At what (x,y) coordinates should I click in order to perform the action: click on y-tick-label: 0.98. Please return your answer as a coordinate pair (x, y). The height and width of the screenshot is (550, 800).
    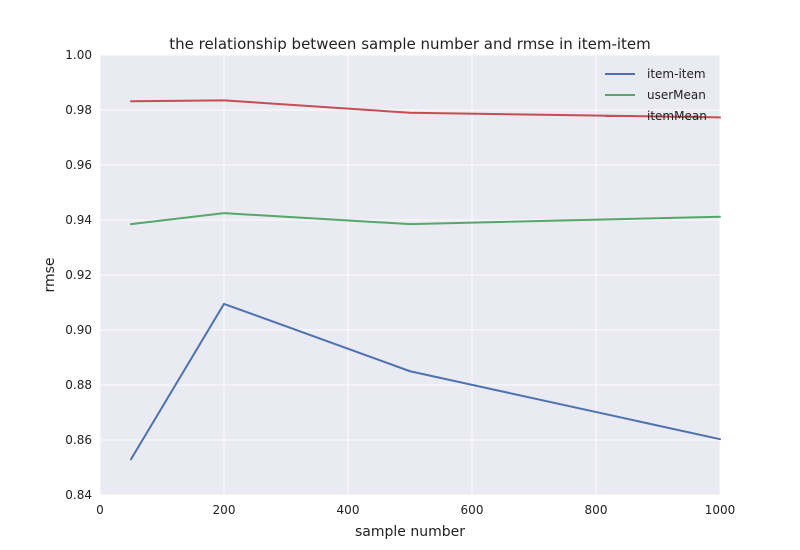
    Looking at the image, I should click on (78, 110).